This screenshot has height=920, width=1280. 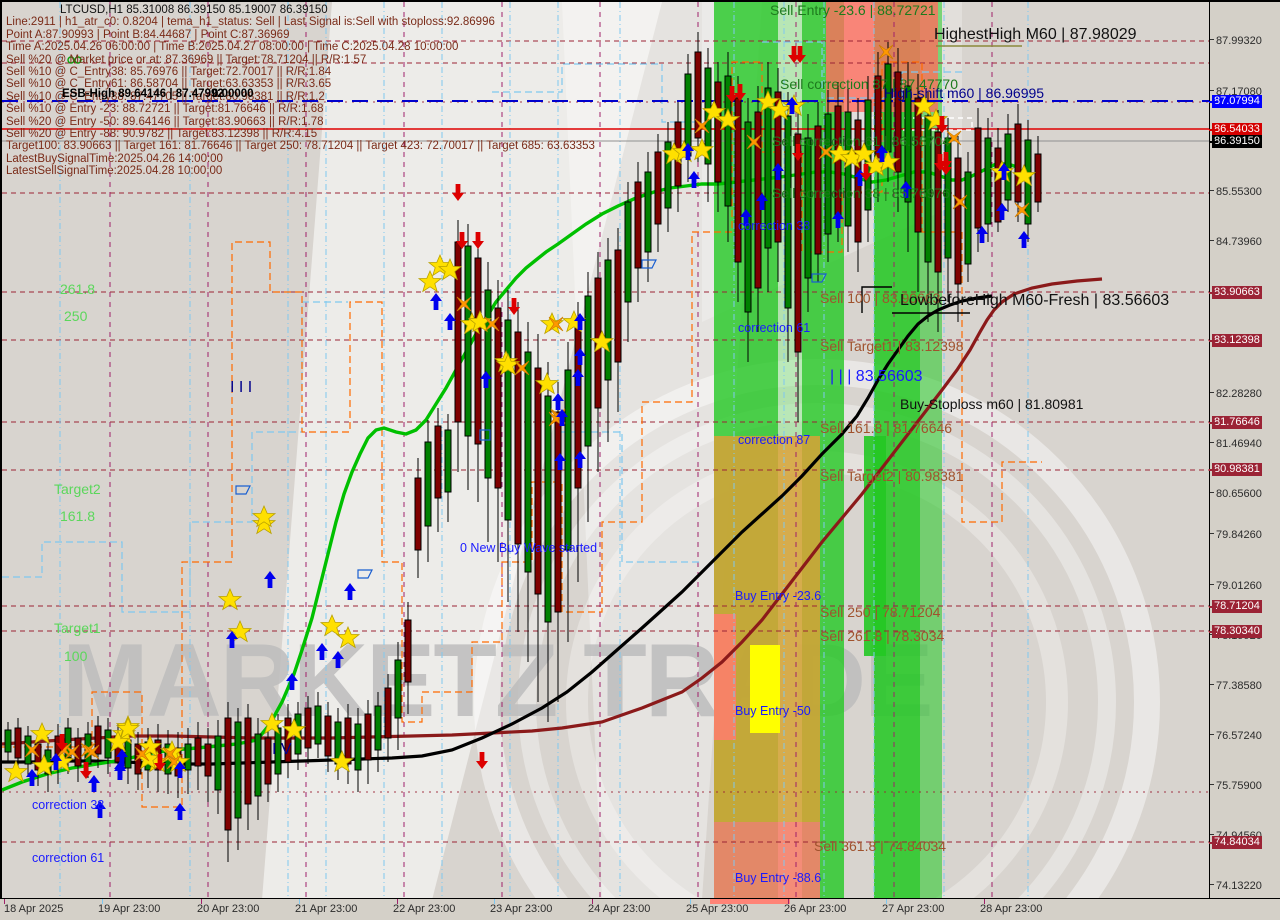 I want to click on fib-2618: 261.8, so click(x=78, y=289).